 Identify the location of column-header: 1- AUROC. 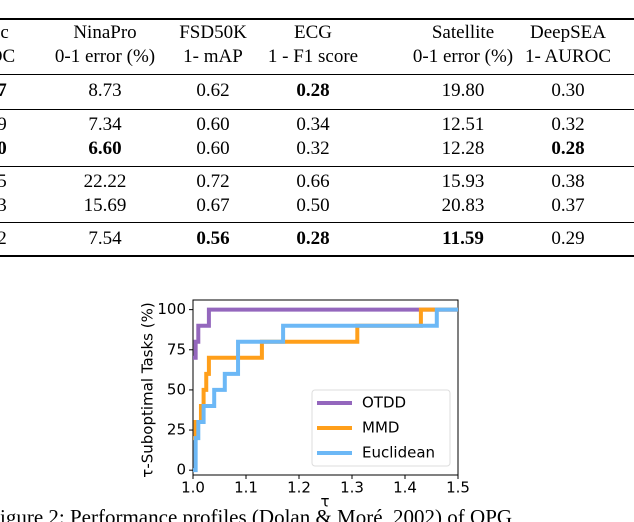
(568, 56).